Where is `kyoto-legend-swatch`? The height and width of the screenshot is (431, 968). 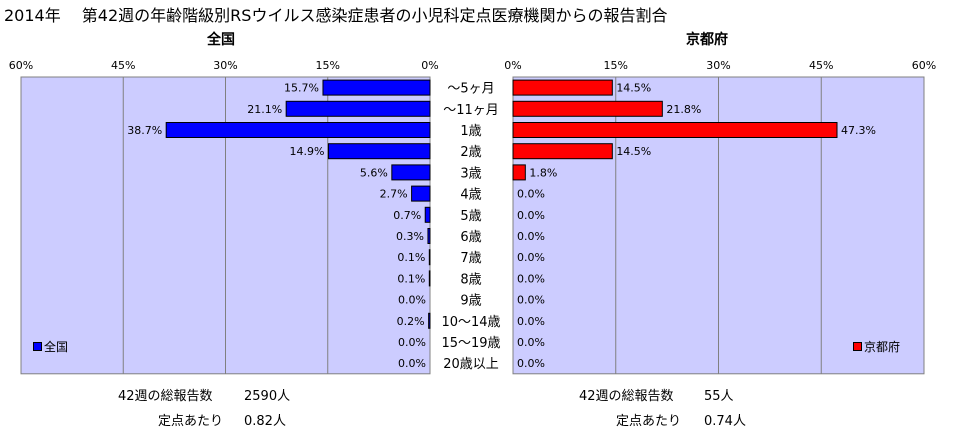
kyoto-legend-swatch is located at coordinates (857, 346).